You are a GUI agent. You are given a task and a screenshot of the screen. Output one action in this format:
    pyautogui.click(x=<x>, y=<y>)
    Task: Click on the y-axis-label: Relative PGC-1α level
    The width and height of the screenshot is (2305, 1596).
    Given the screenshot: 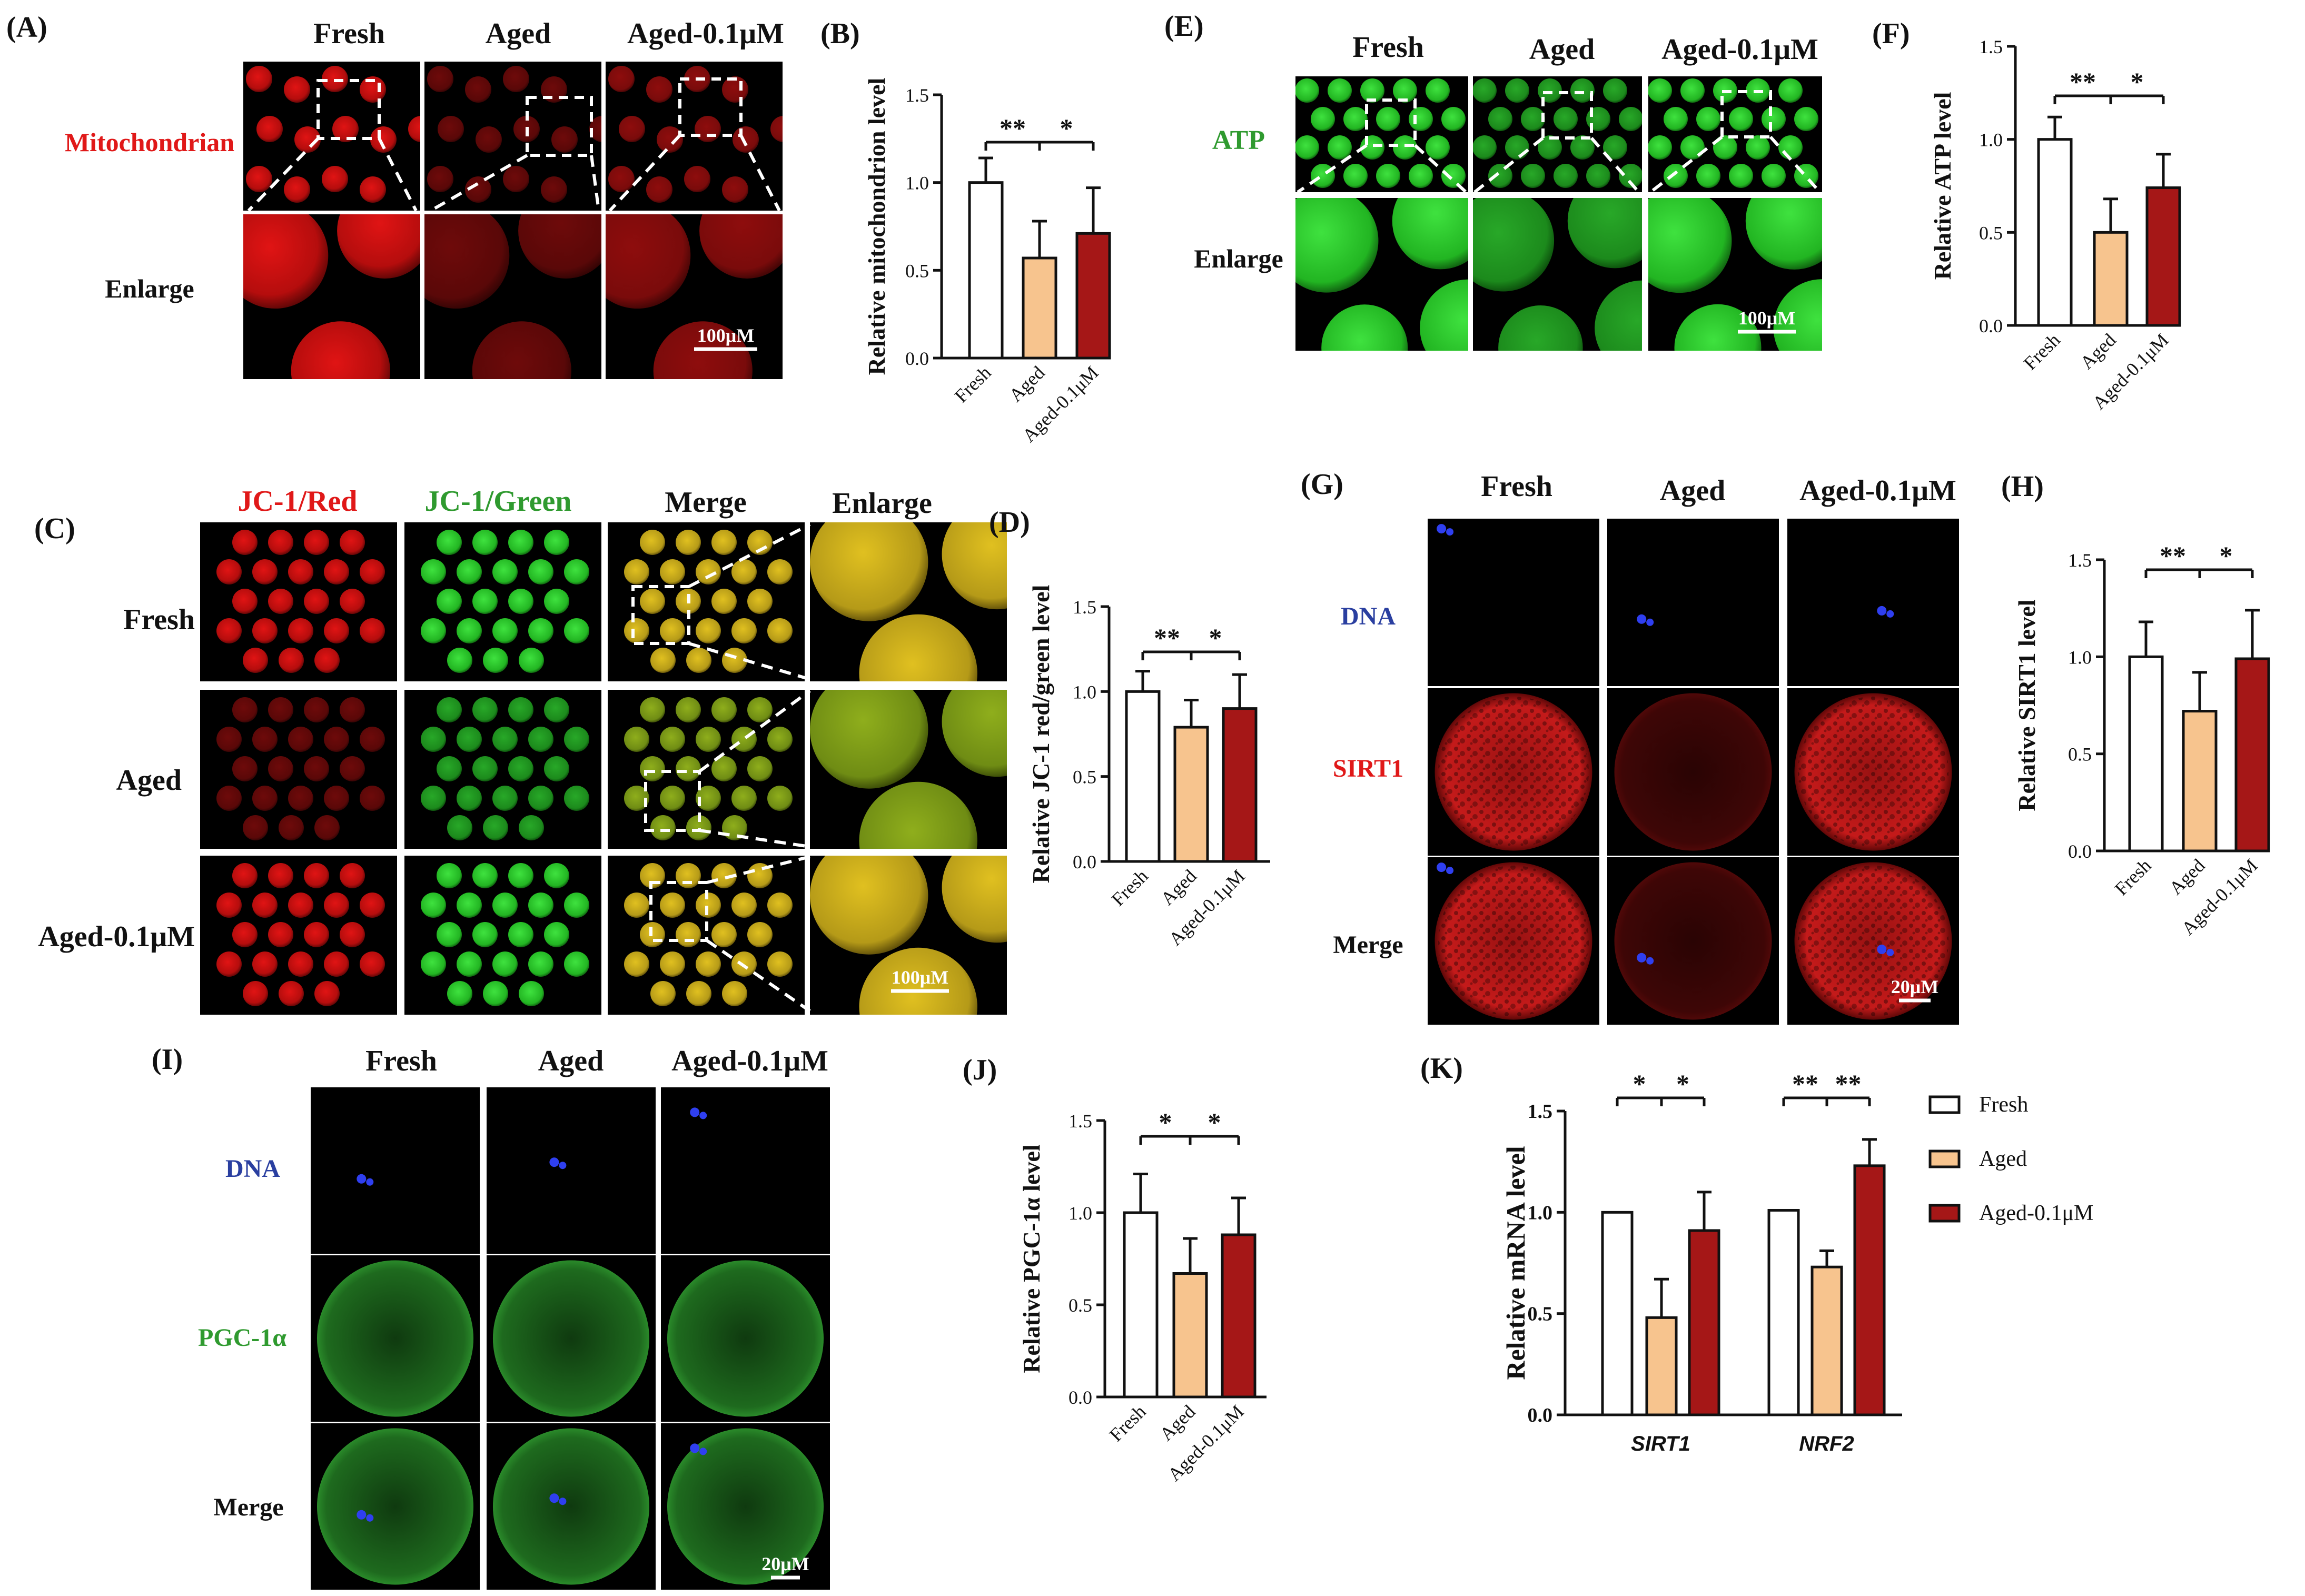 What is the action you would take?
    pyautogui.click(x=1031, y=1259)
    